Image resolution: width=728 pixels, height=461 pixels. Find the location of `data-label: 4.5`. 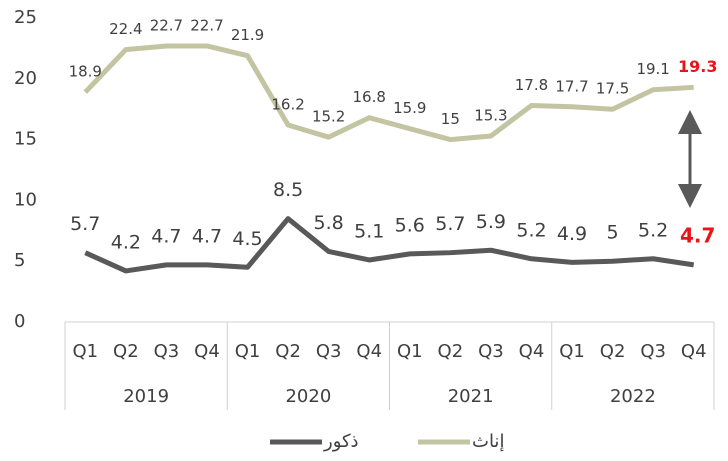

data-label: 4.5 is located at coordinates (247, 239).